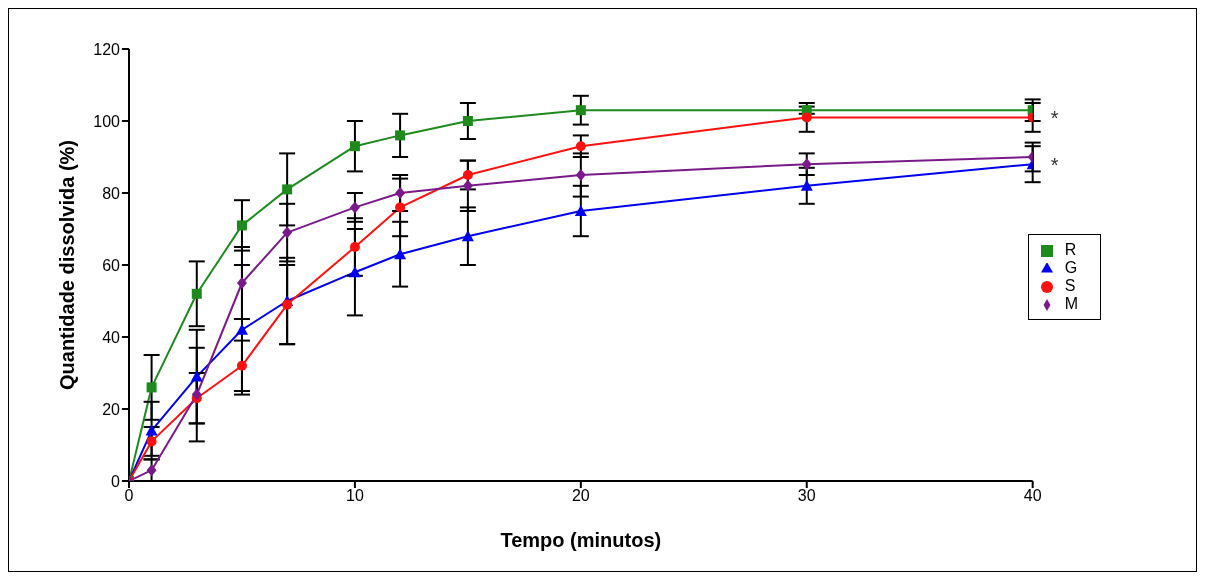  I want to click on legend-label: G, so click(1071, 267).